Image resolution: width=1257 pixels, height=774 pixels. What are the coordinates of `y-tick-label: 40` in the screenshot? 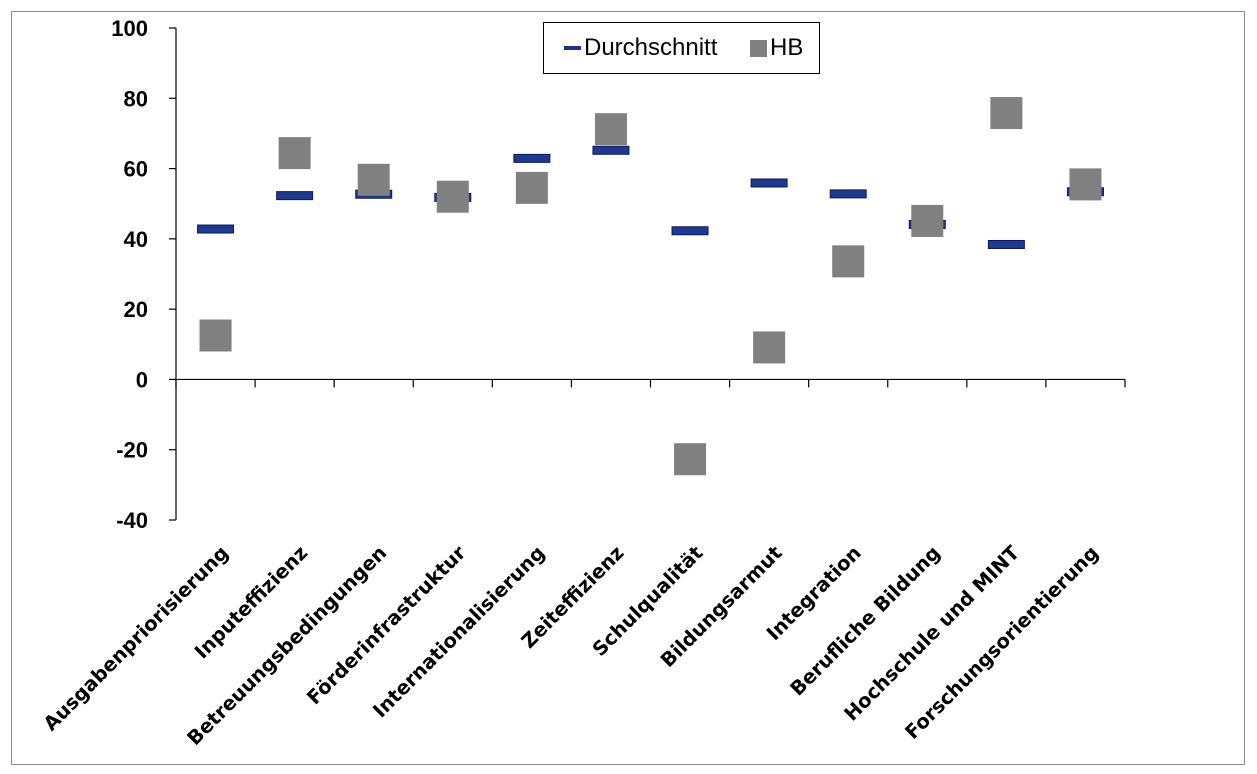 It's located at (136, 239).